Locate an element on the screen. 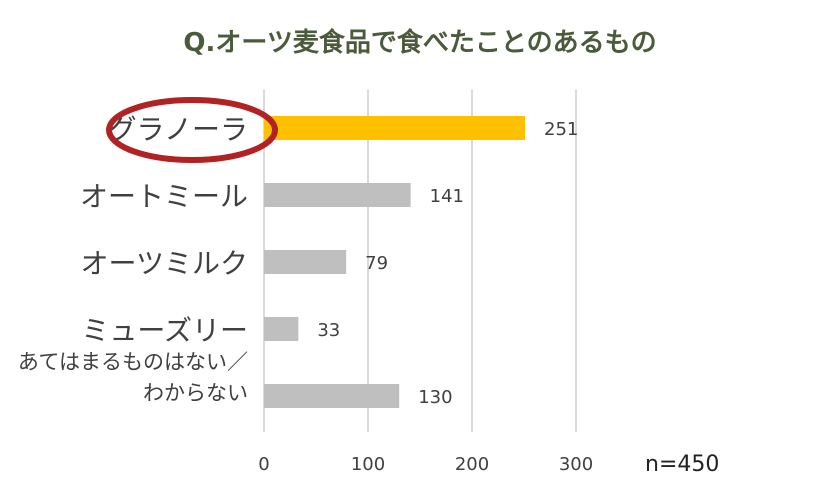 This screenshot has width=840, height=503. category-label: ミューズリー is located at coordinates (164, 330).